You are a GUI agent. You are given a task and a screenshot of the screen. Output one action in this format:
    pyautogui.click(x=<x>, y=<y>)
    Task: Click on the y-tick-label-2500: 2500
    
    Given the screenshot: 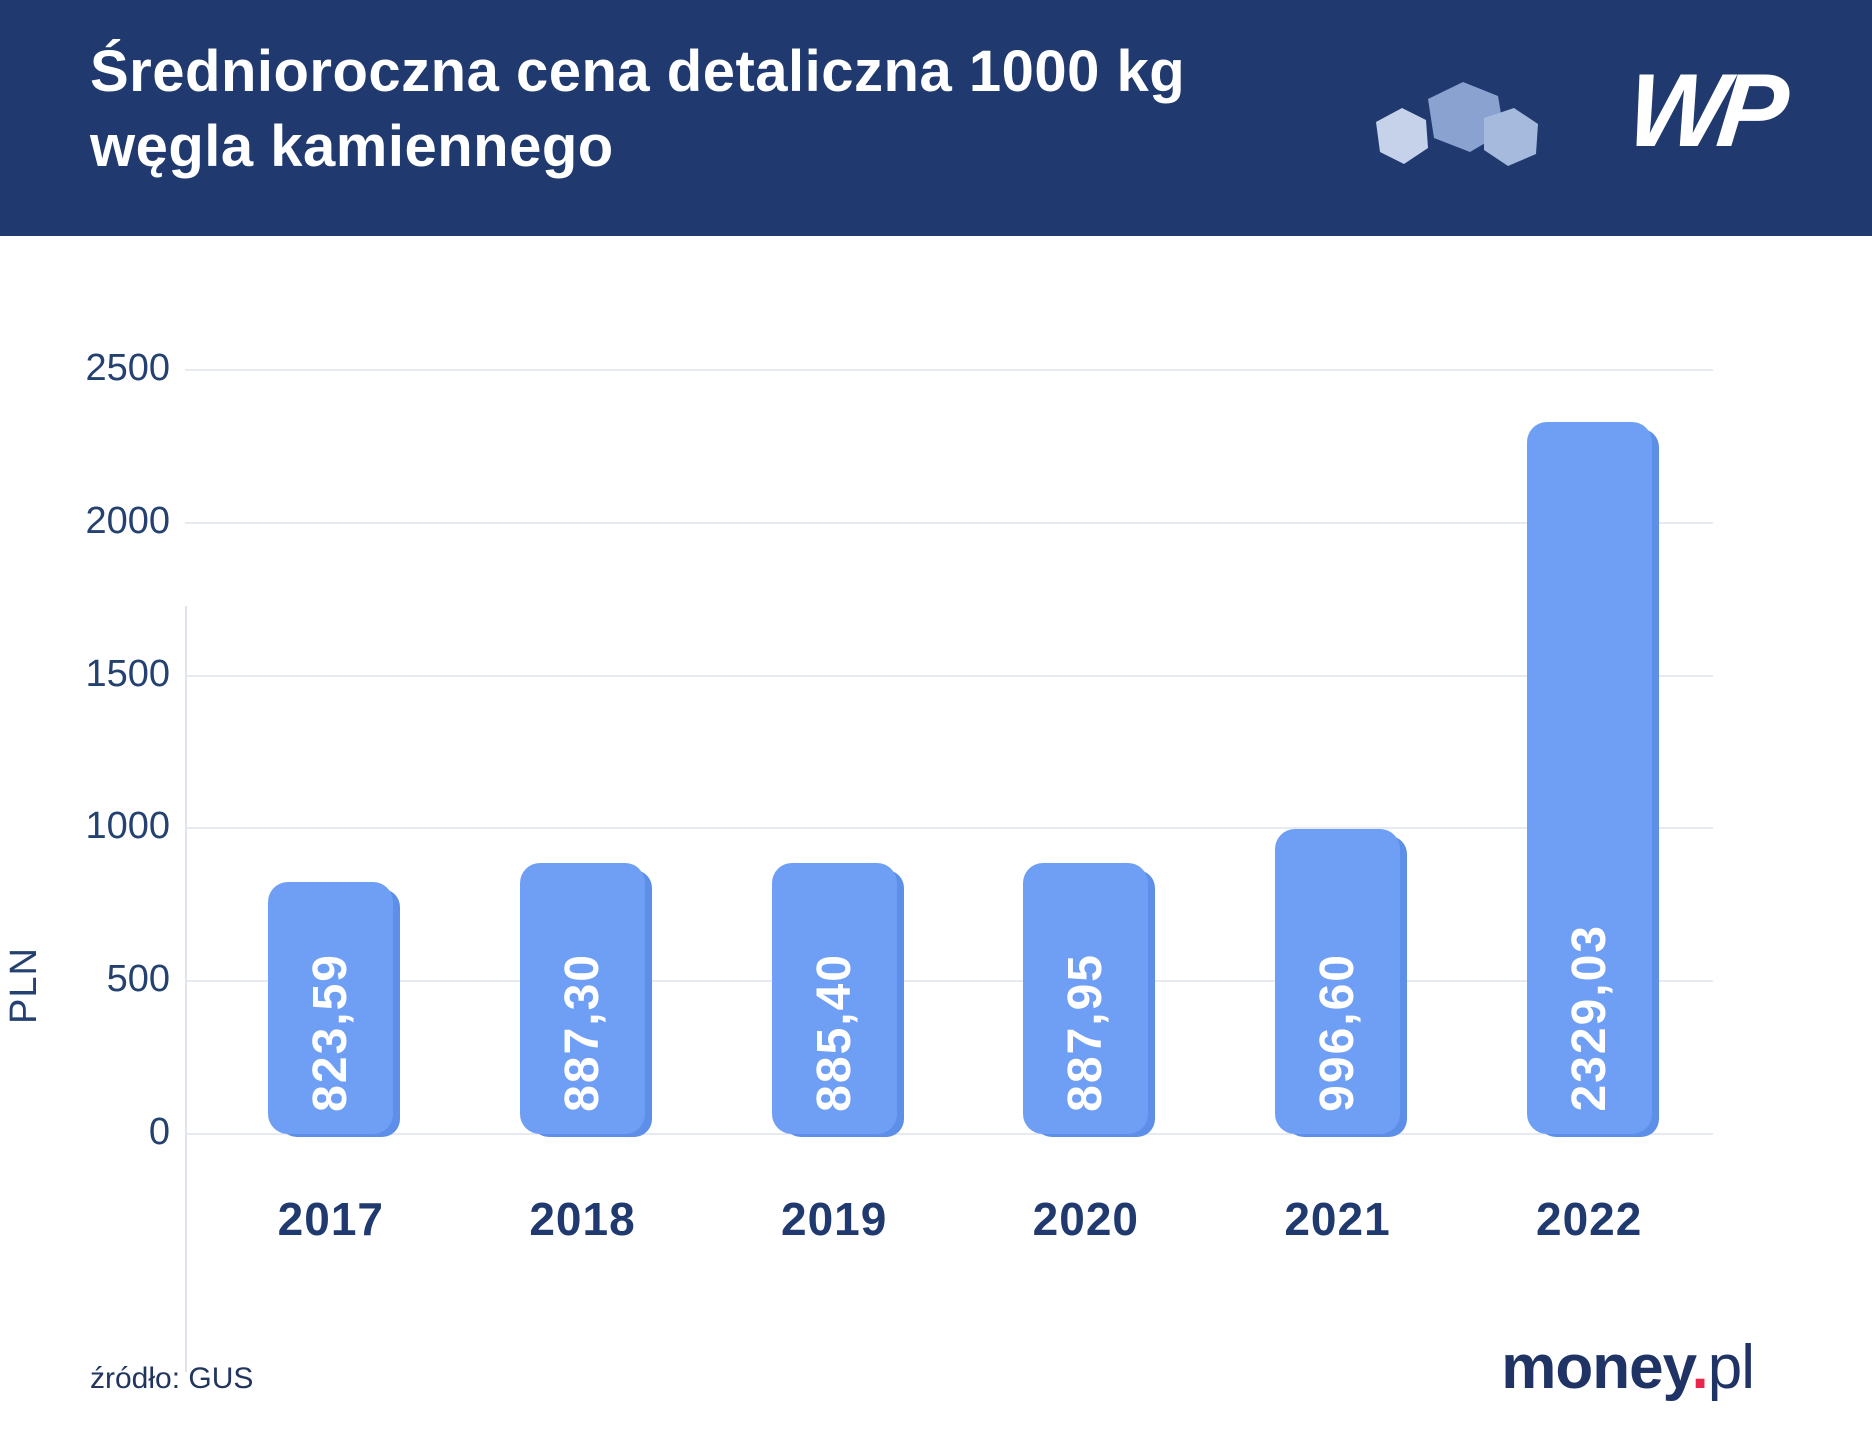 What is the action you would take?
    pyautogui.click(x=127, y=368)
    